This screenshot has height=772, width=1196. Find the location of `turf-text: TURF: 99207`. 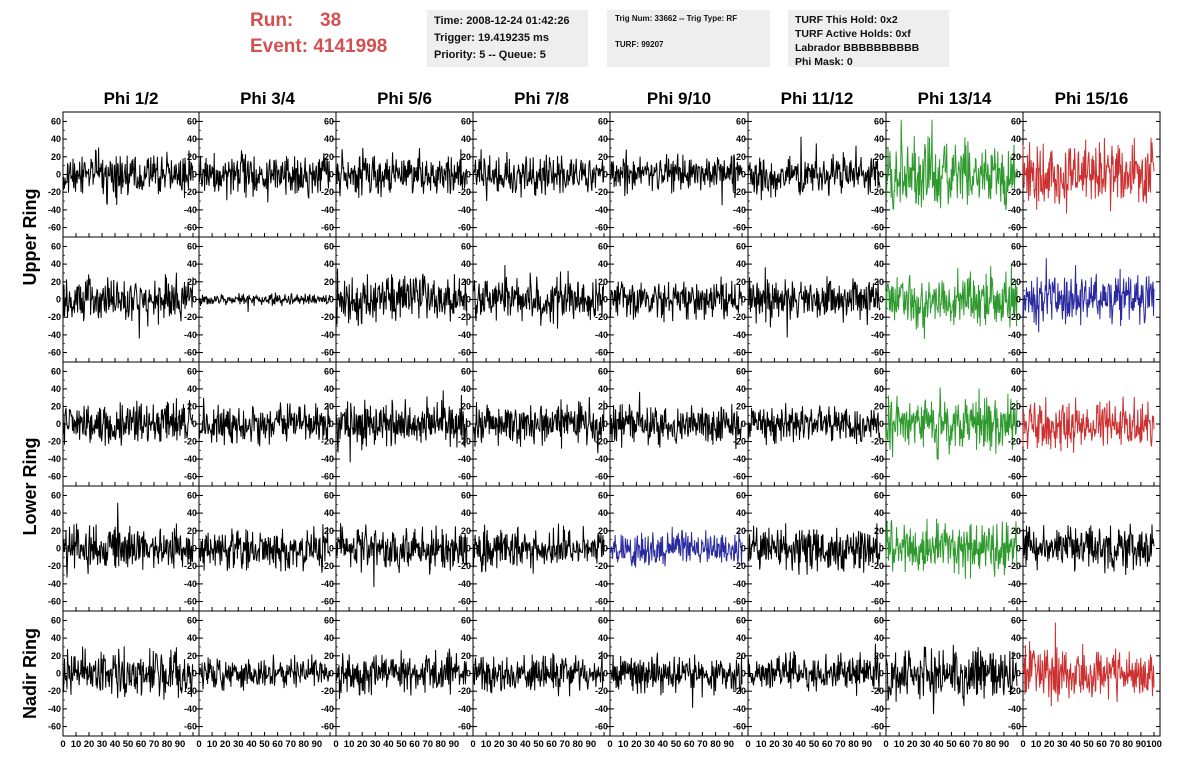

turf-text: TURF: 99207 is located at coordinates (639, 44).